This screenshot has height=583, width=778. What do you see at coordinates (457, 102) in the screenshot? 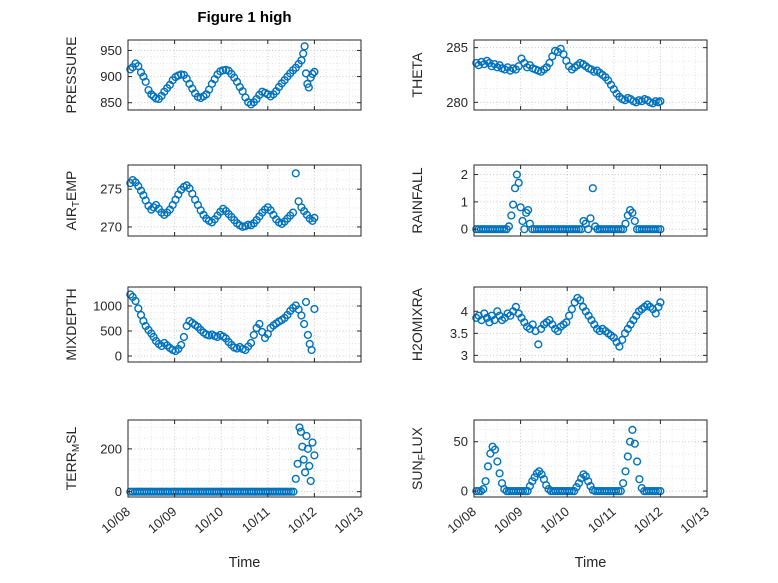
I see `y-tick-label: 280` at bounding box center [457, 102].